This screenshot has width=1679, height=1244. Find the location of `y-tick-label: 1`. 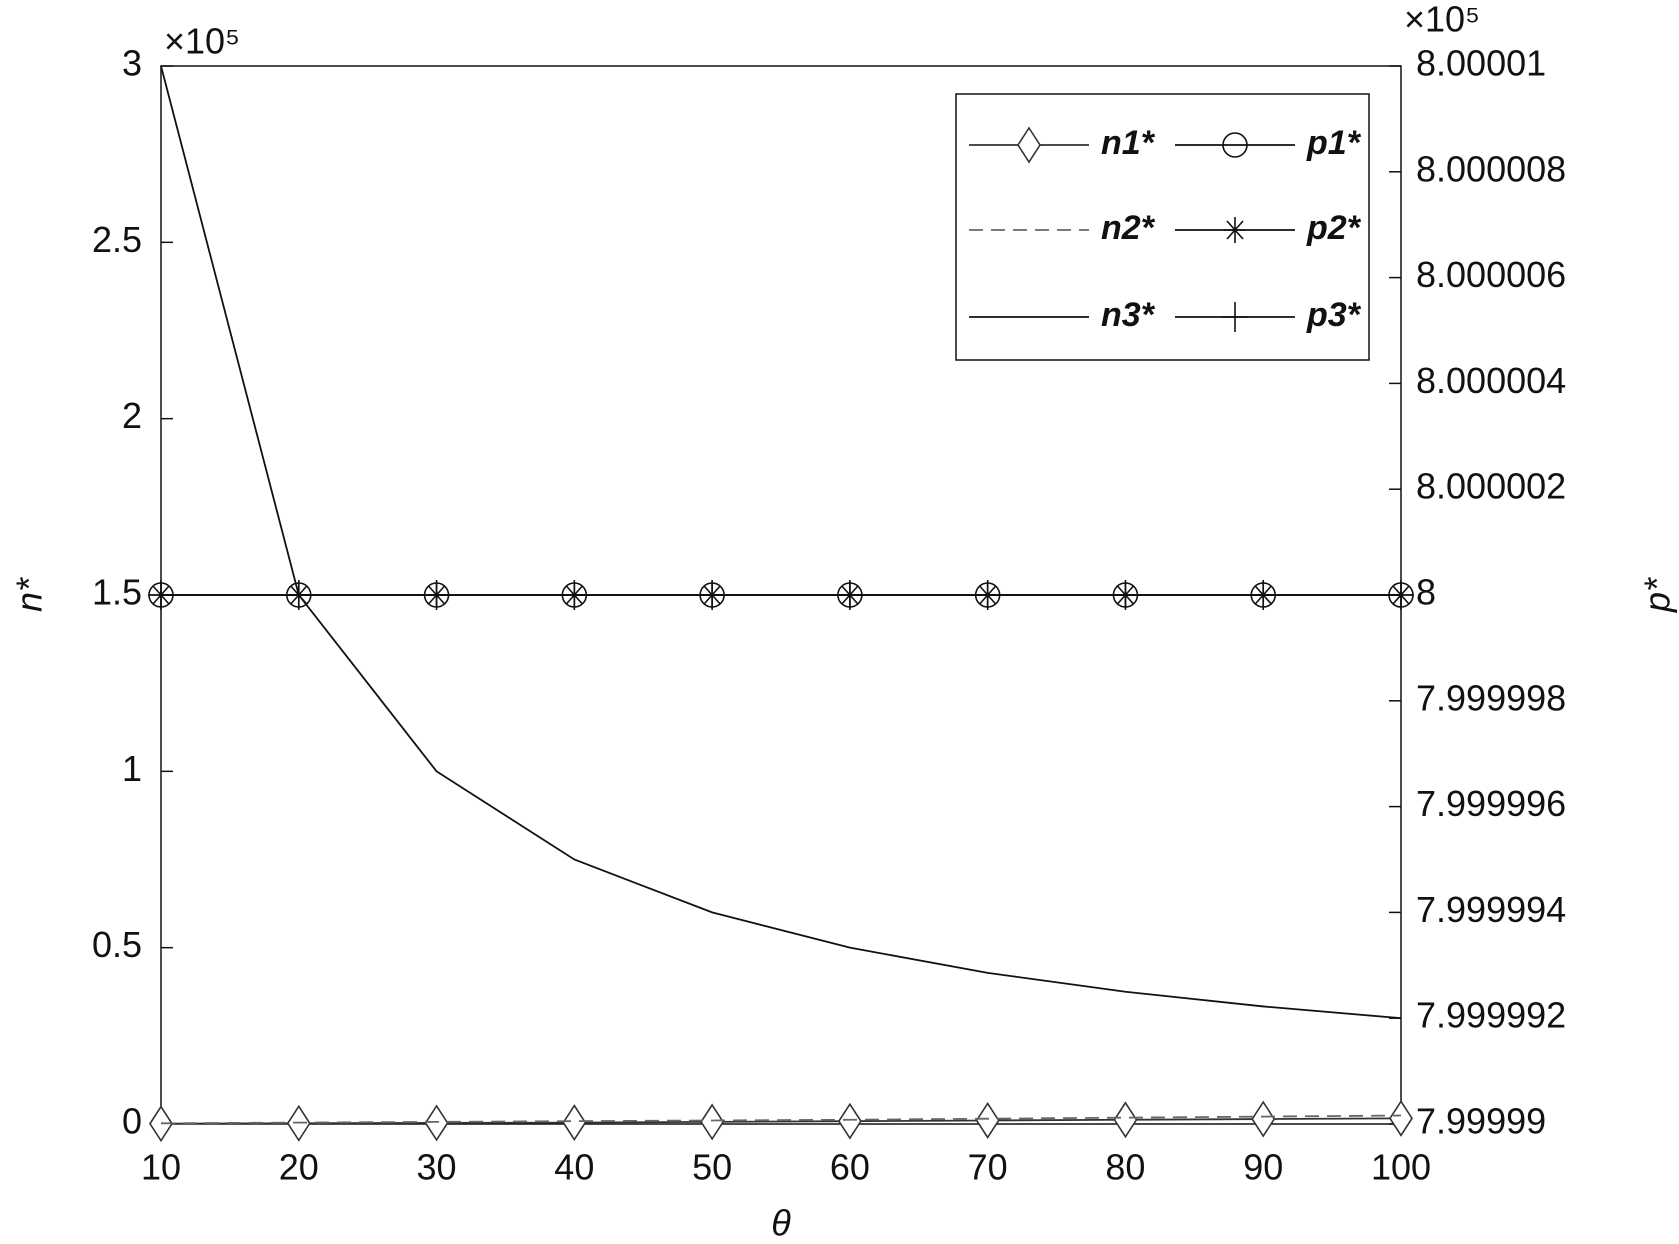

y-tick-label: 1 is located at coordinates (132, 768).